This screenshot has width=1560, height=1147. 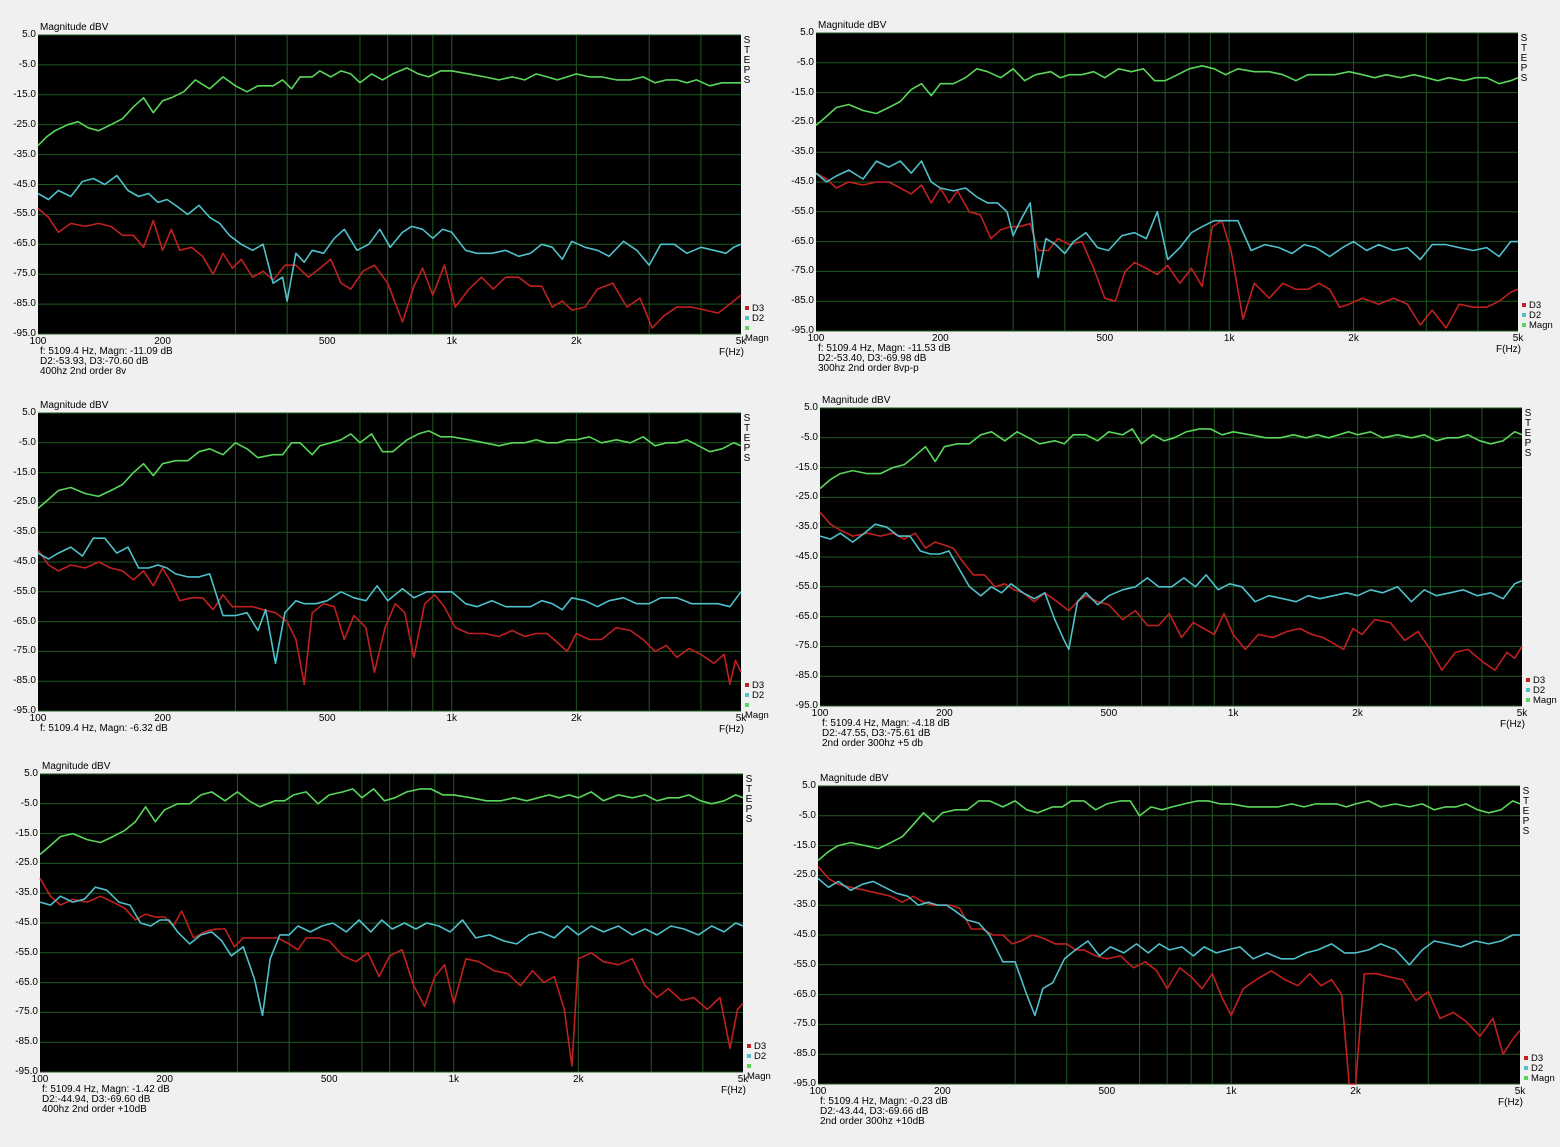 What do you see at coordinates (26, 952) in the screenshot?
I see `y-tick-label: -55.0` at bounding box center [26, 952].